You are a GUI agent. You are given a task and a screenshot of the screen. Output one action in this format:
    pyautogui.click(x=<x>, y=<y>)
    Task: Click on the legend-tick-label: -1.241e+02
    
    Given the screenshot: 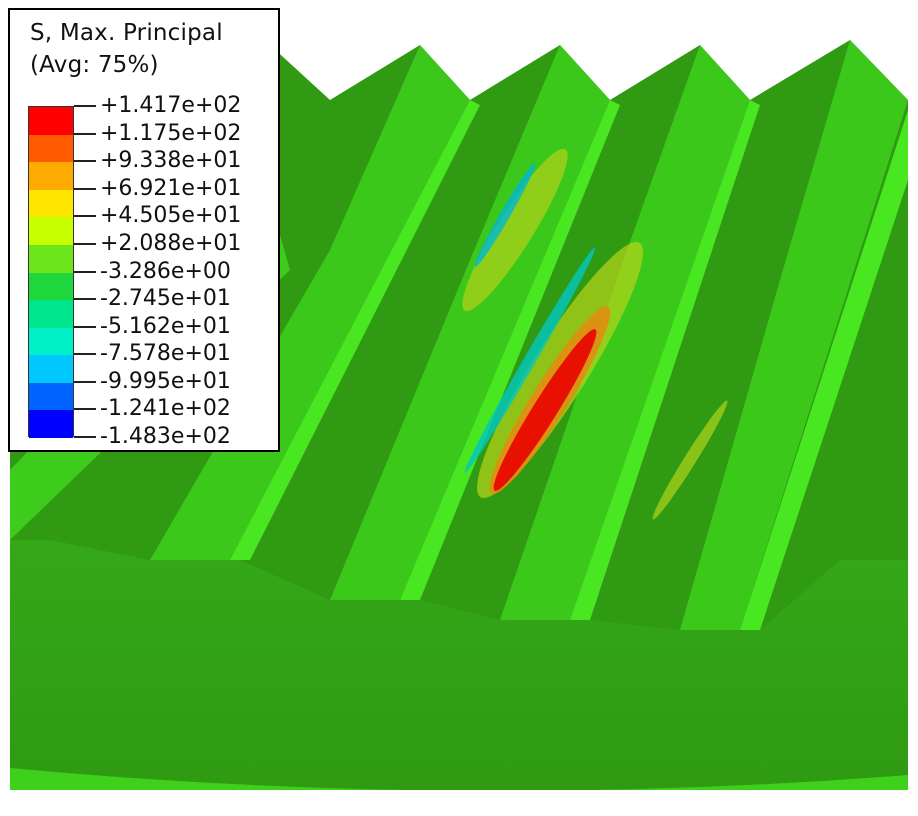 What is the action you would take?
    pyautogui.click(x=165, y=409)
    